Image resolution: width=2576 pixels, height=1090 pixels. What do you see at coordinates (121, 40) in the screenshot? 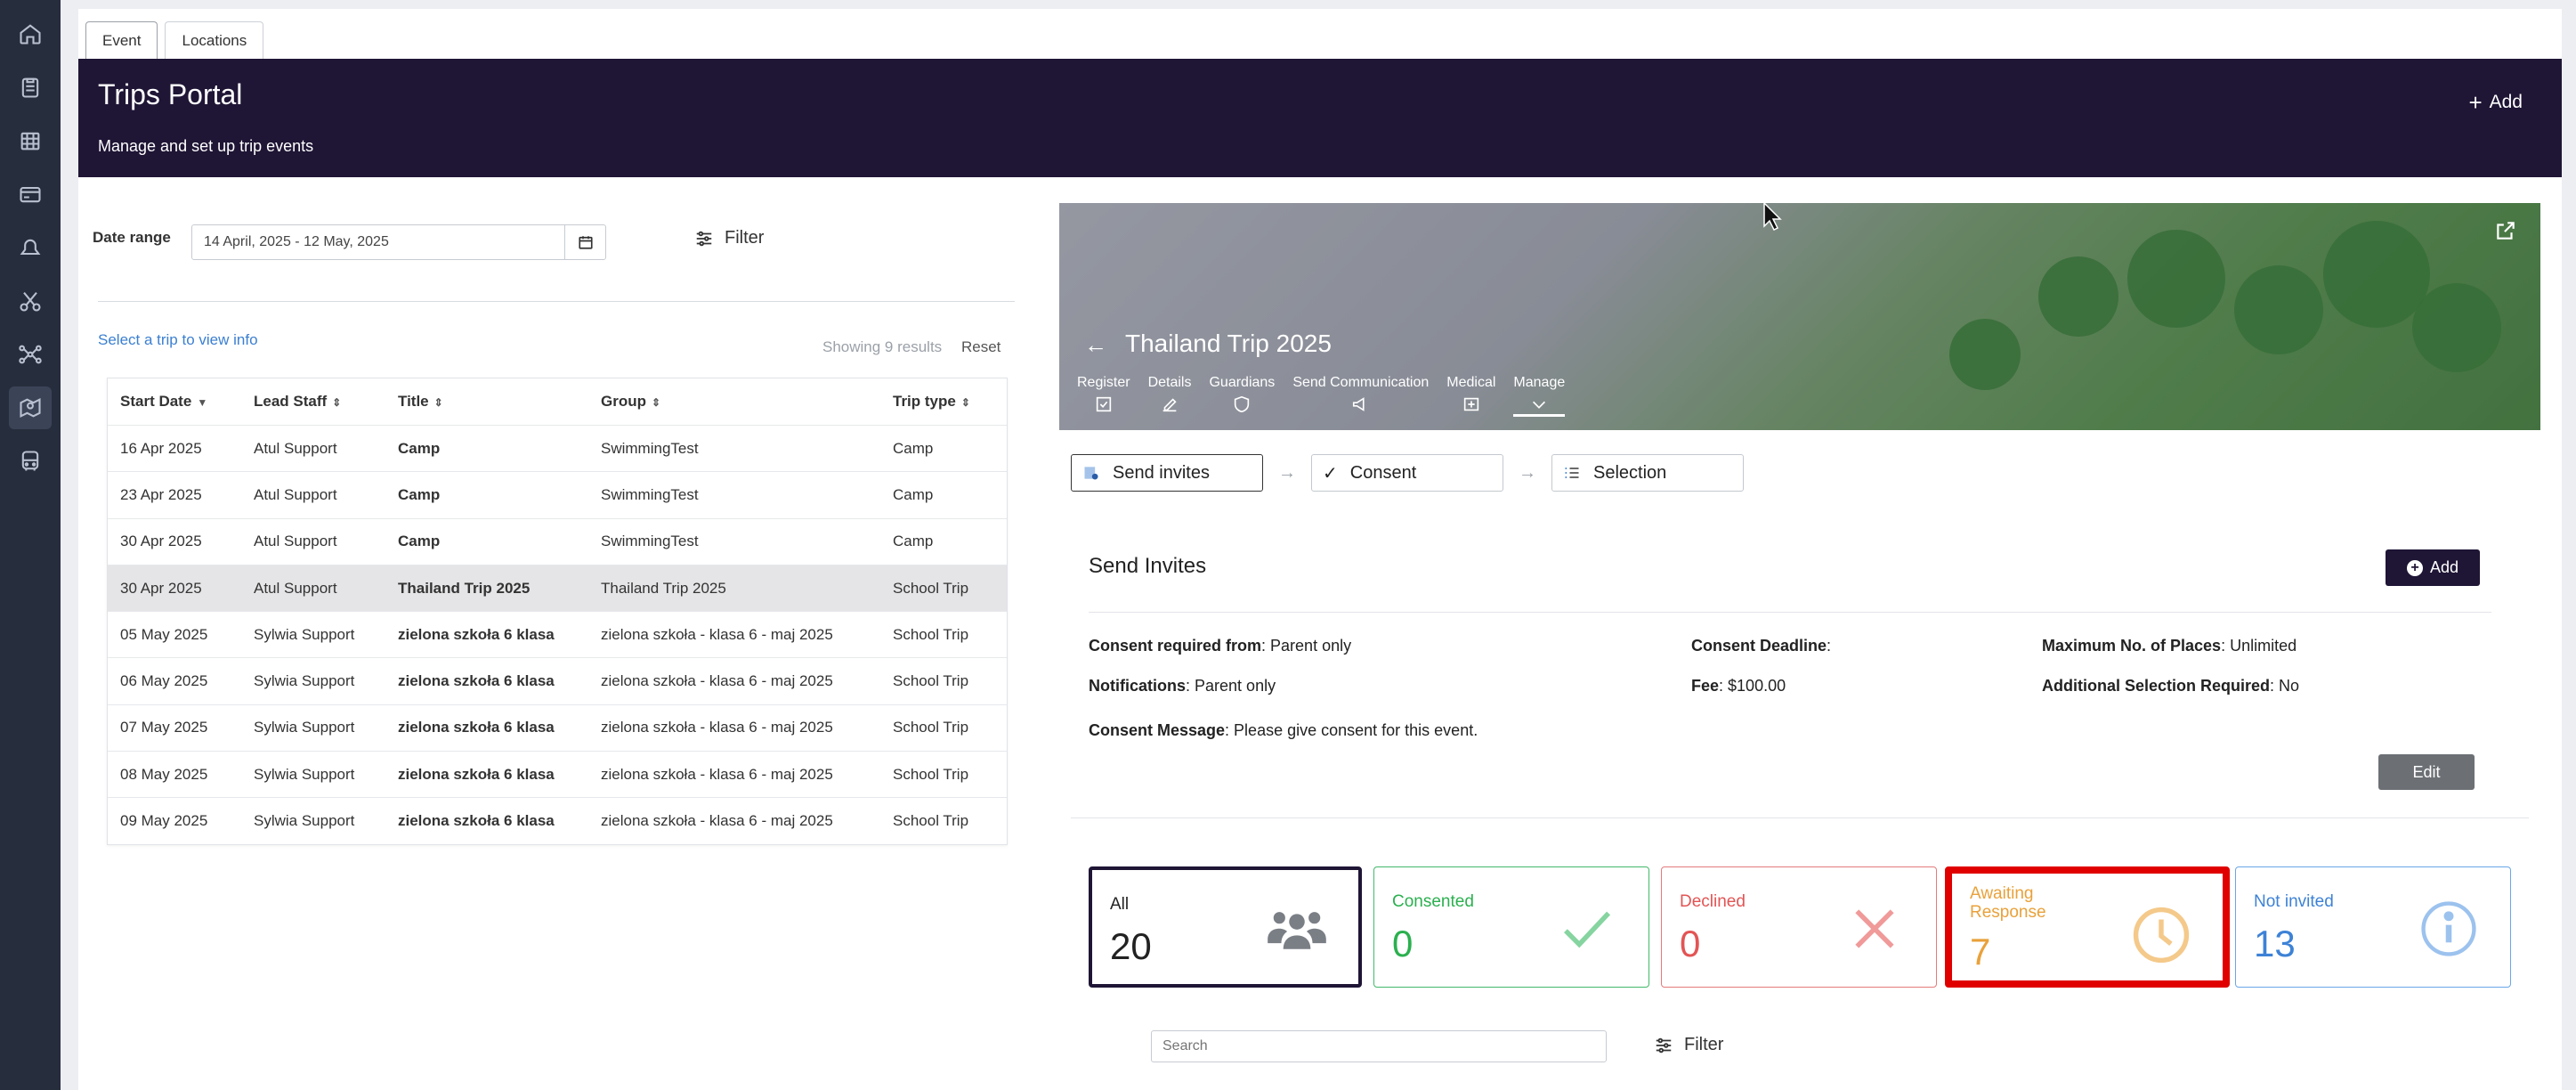
I see `tab-event: Event` at bounding box center [121, 40].